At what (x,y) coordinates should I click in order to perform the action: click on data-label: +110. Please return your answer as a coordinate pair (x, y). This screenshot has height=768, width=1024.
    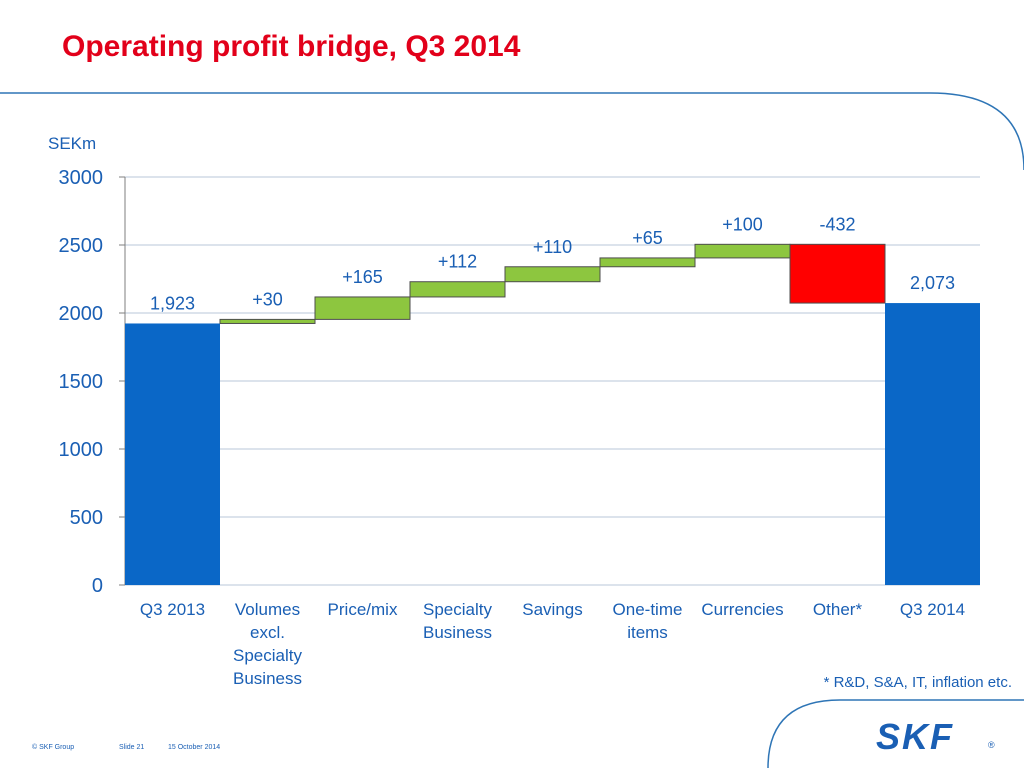
    Looking at the image, I should click on (552, 247).